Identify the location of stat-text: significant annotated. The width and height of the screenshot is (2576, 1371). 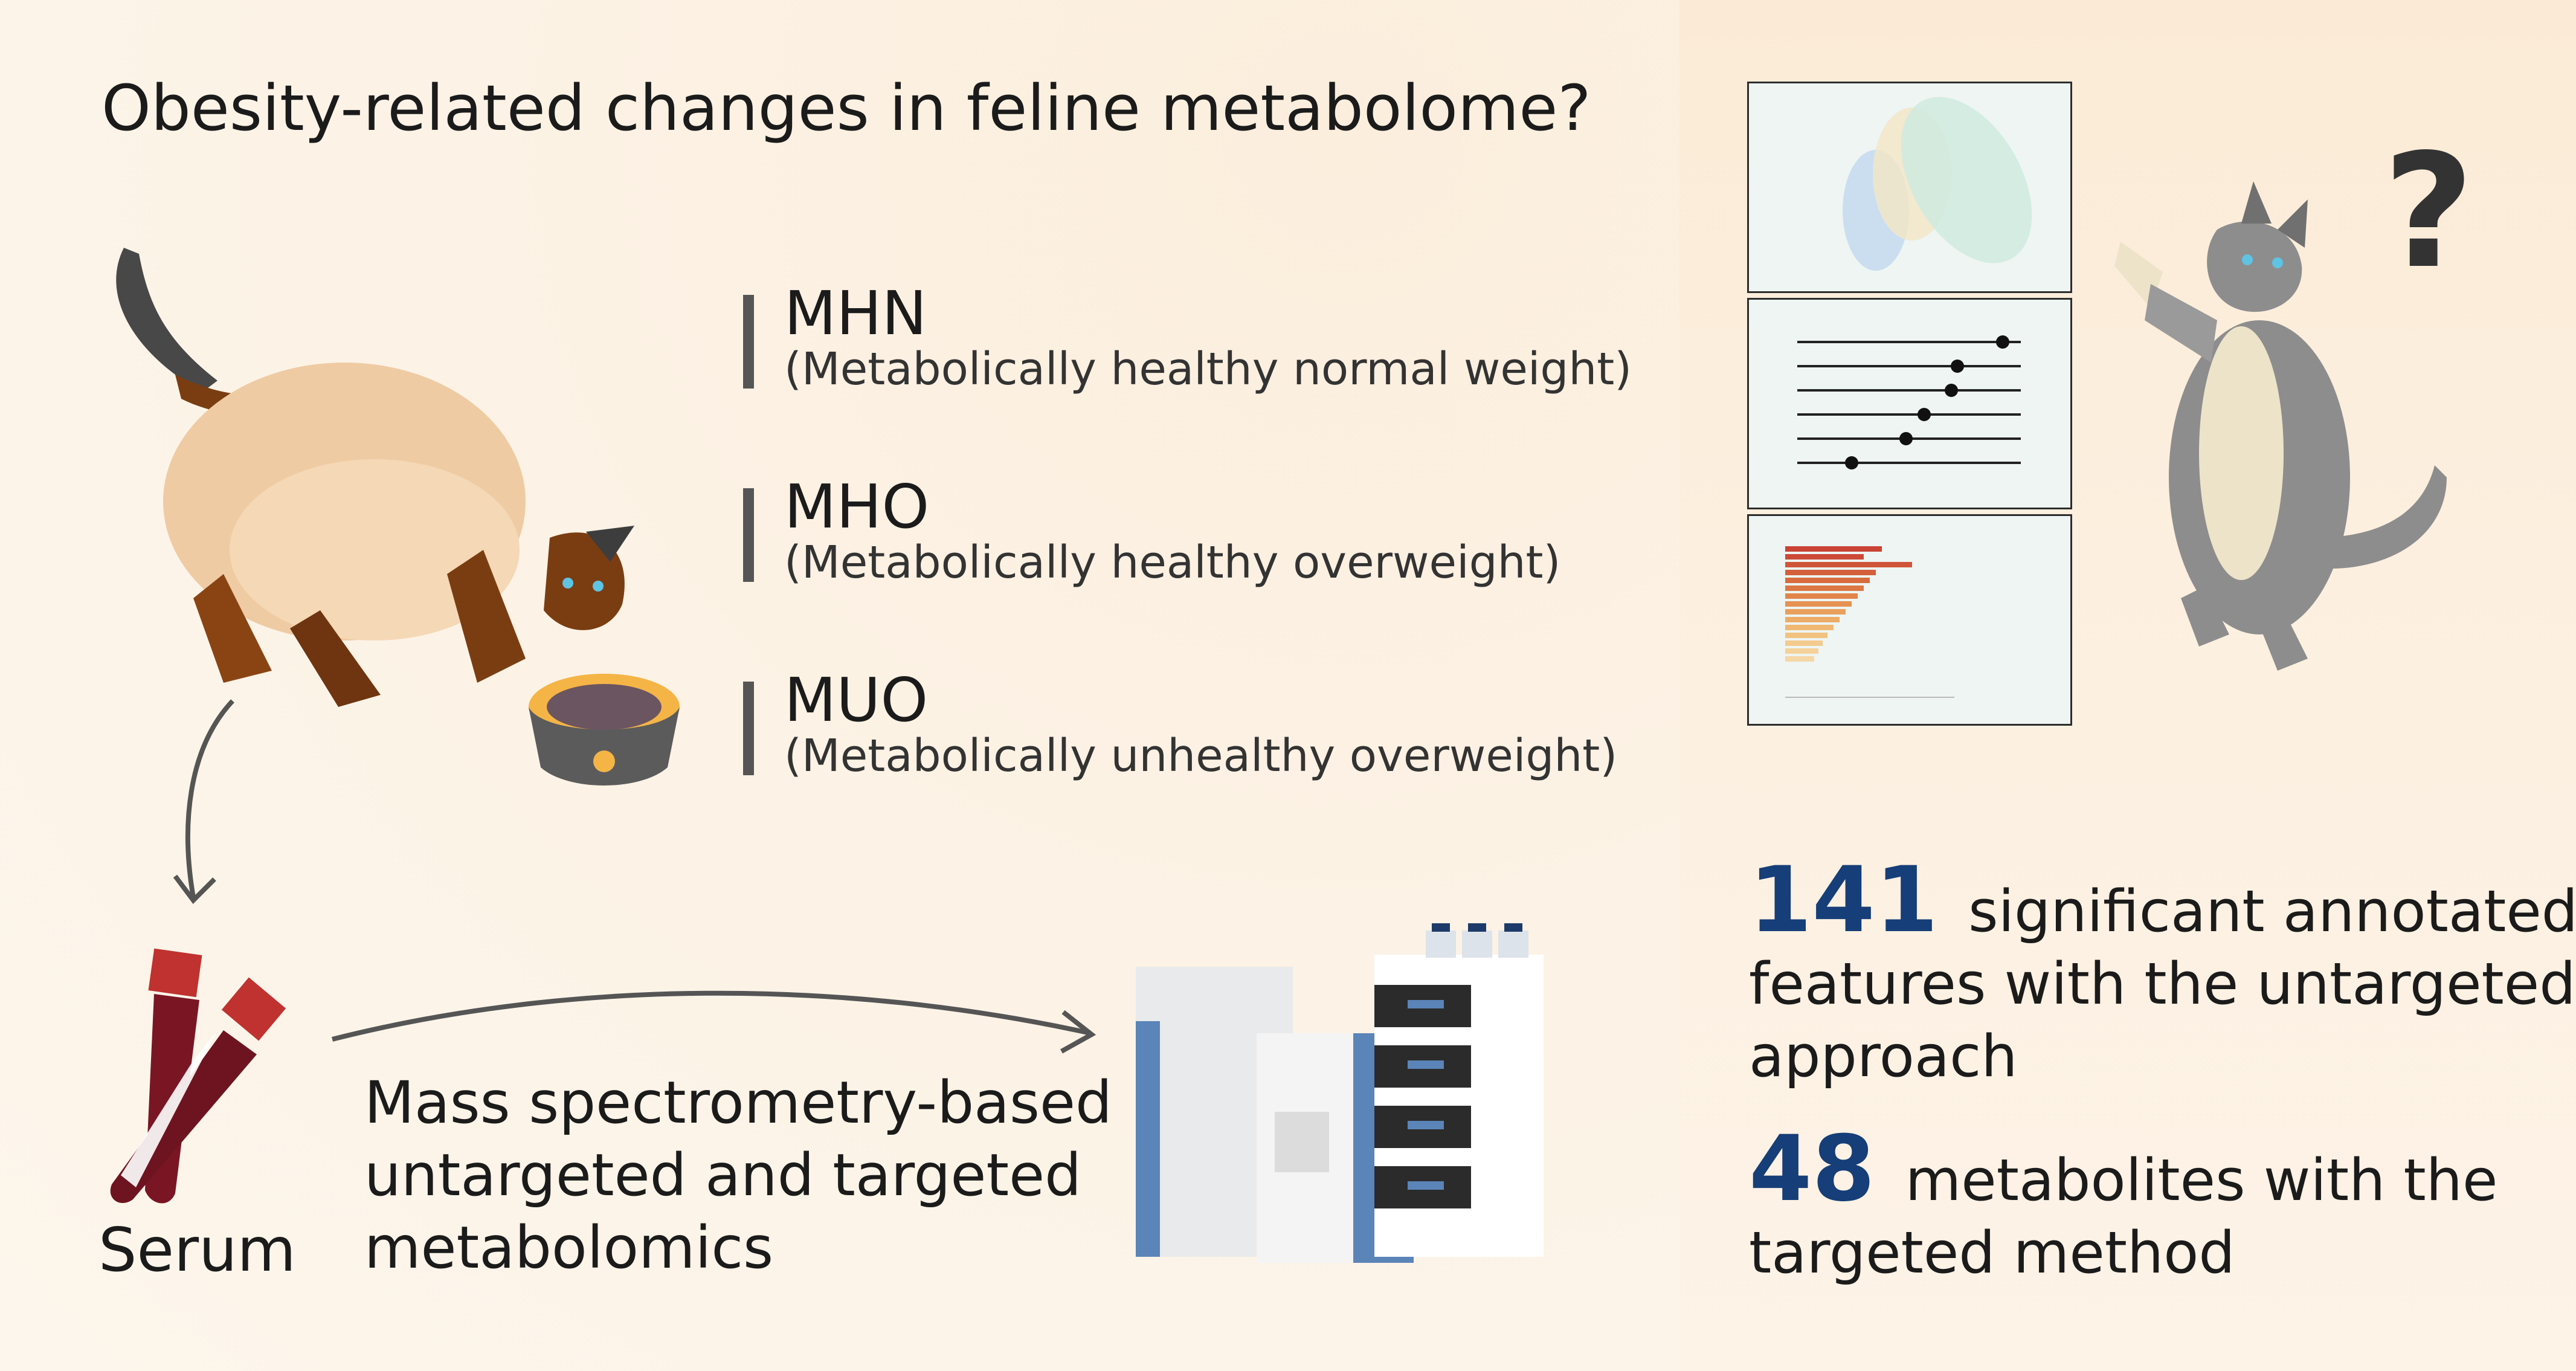
(2272, 912).